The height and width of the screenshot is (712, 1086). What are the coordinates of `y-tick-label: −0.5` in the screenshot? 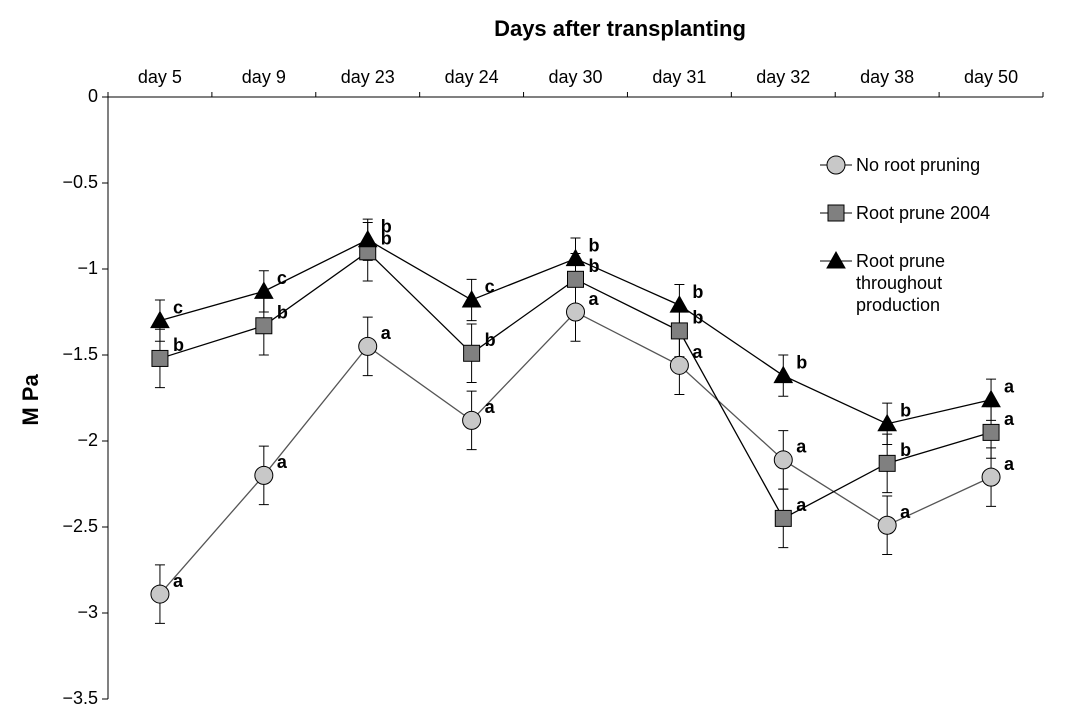 It's located at (80, 182).